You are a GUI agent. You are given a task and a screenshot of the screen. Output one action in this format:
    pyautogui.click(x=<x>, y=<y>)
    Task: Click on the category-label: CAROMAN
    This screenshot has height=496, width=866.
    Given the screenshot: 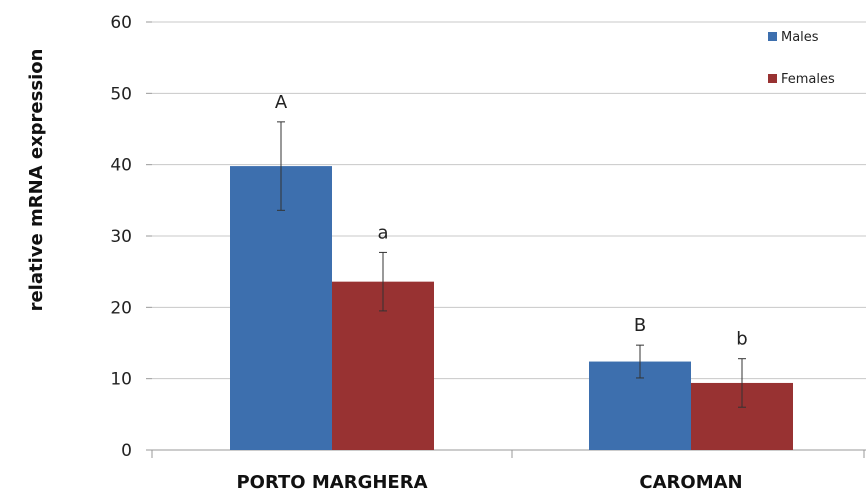 What is the action you would take?
    pyautogui.click(x=690, y=482)
    